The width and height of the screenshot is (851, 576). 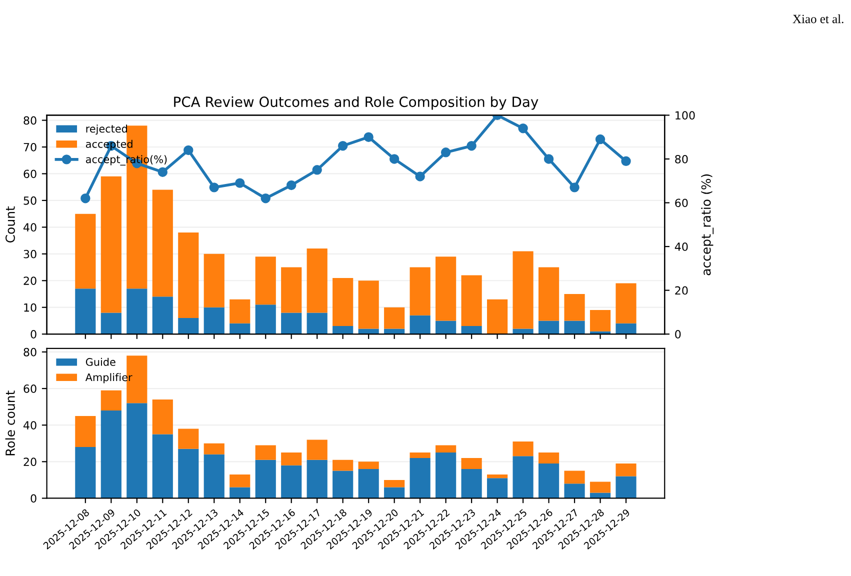 I want to click on chart-title: PCA Review Outcomes and Role Composition by Day, so click(x=356, y=103).